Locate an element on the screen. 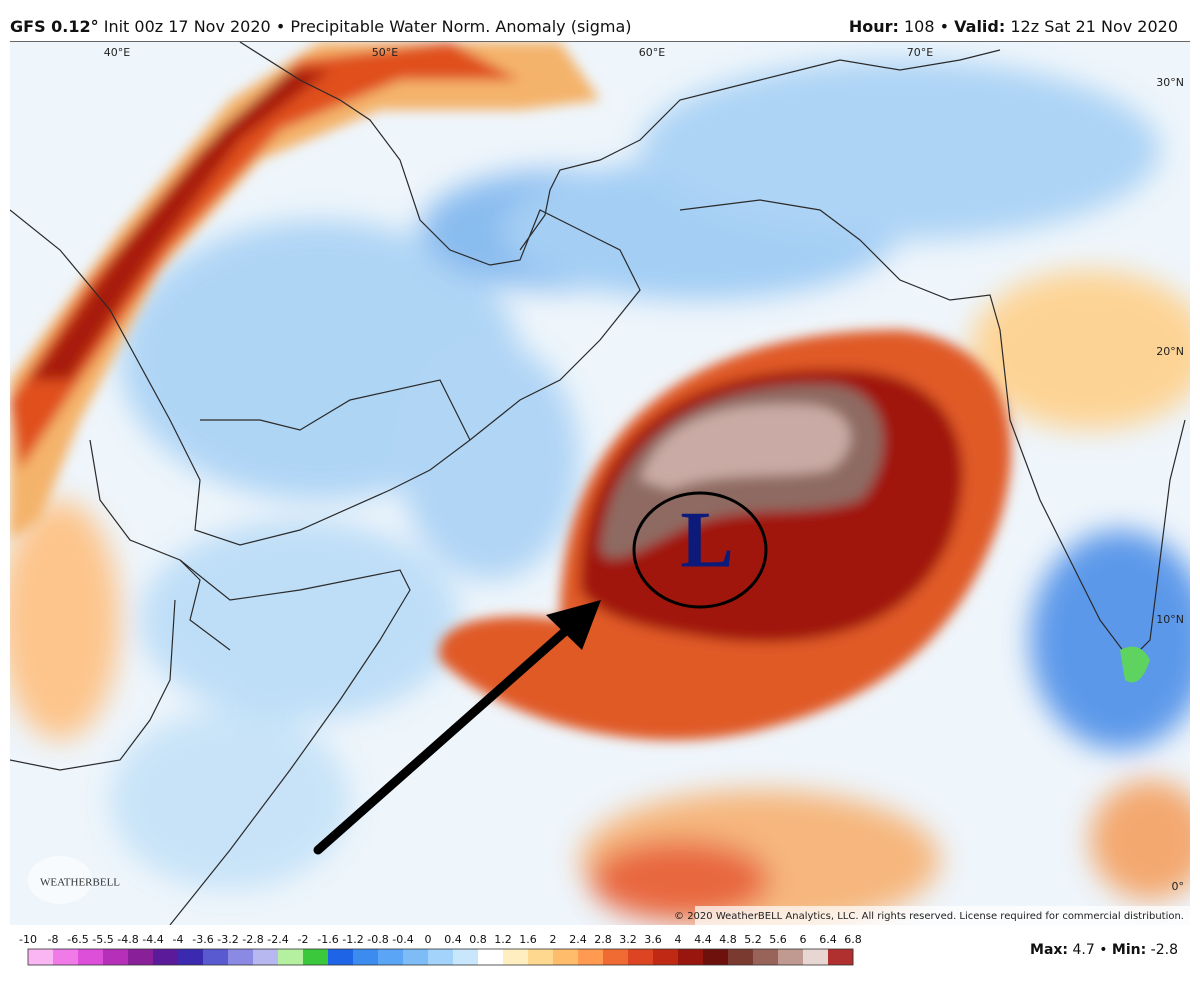 This screenshot has height=989, width=1200. colorbar-tick-label: 6 is located at coordinates (803, 939).